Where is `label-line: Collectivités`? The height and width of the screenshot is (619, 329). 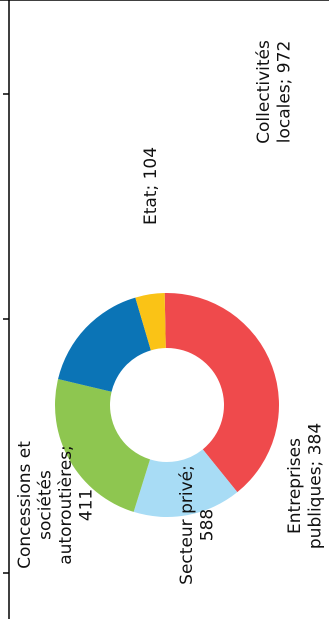 label-line: Collectivités is located at coordinates (264, 92).